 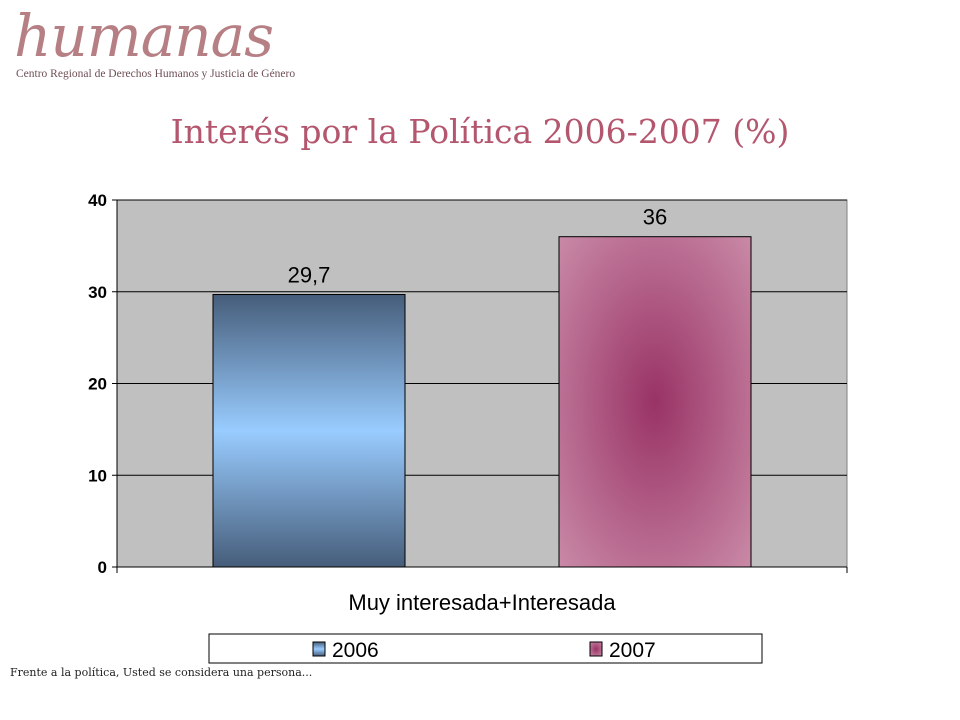 What do you see at coordinates (97, 384) in the screenshot?
I see `y-tick-label: 20` at bounding box center [97, 384].